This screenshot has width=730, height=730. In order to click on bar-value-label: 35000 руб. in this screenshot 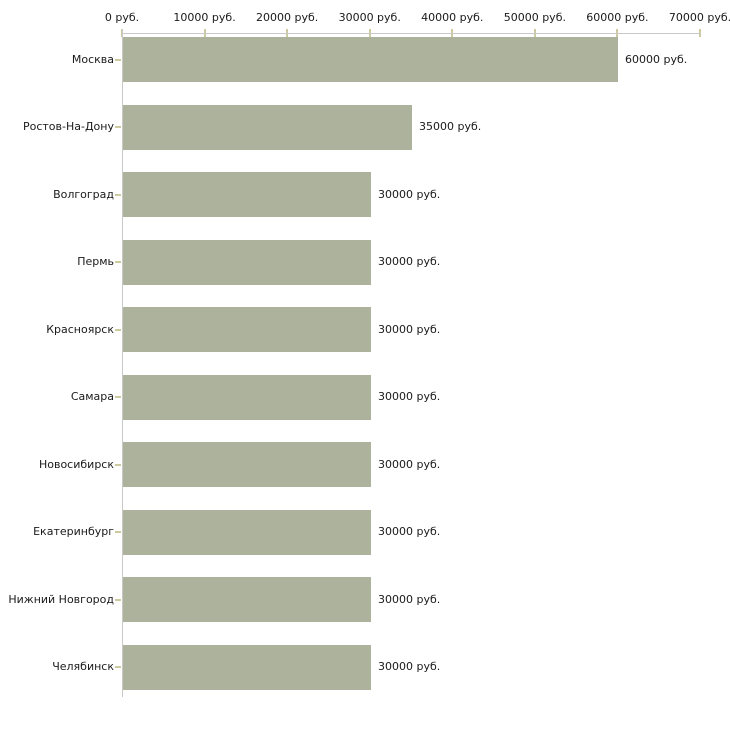, I will do `click(450, 126)`.